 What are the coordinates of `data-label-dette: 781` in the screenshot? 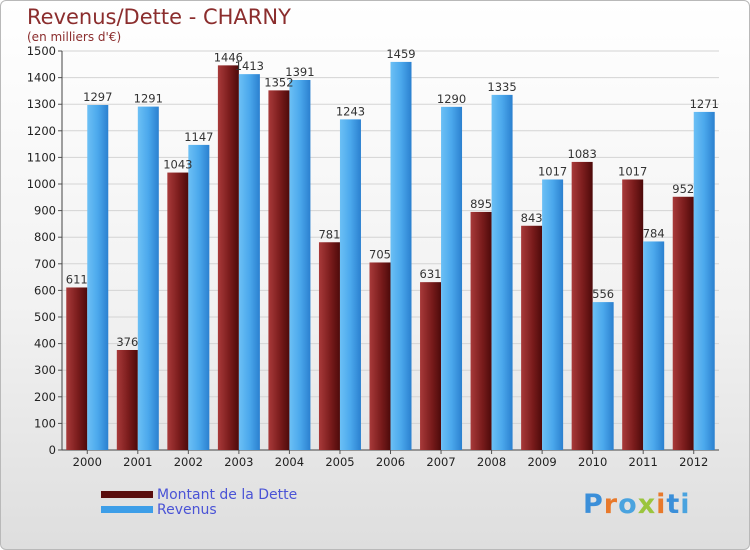 It's located at (329, 234).